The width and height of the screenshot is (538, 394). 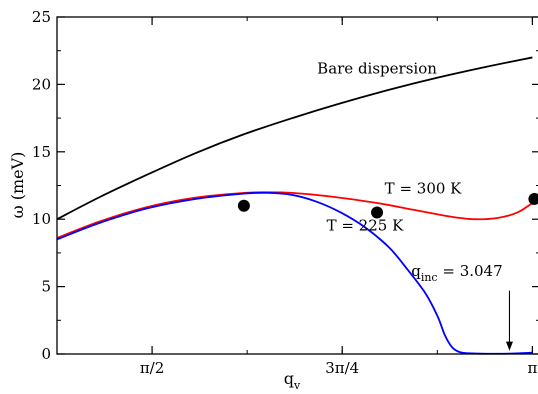 I want to click on x-tick-label: π, so click(x=532, y=368).